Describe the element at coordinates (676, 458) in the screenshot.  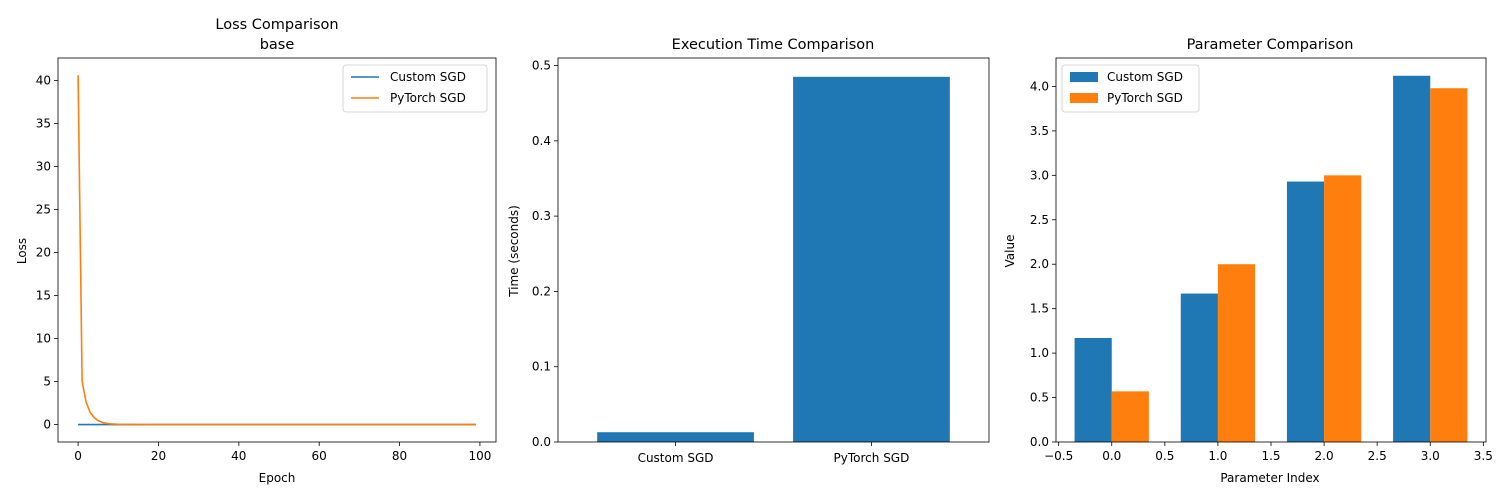
I see `chart2-xtick-label: Custom SGD` at that location.